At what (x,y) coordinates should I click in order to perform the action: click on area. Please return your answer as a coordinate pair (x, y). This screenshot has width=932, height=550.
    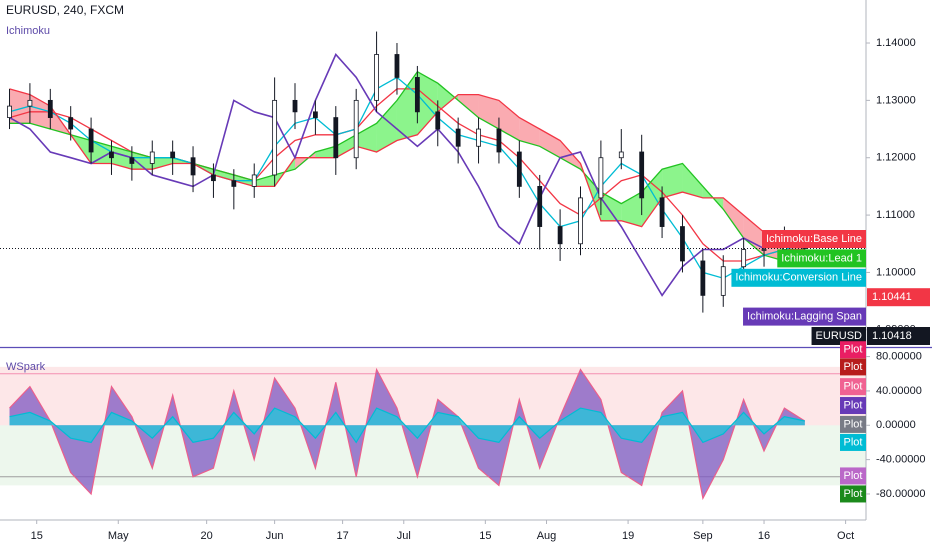
    Looking at the image, I should click on (407, 425).